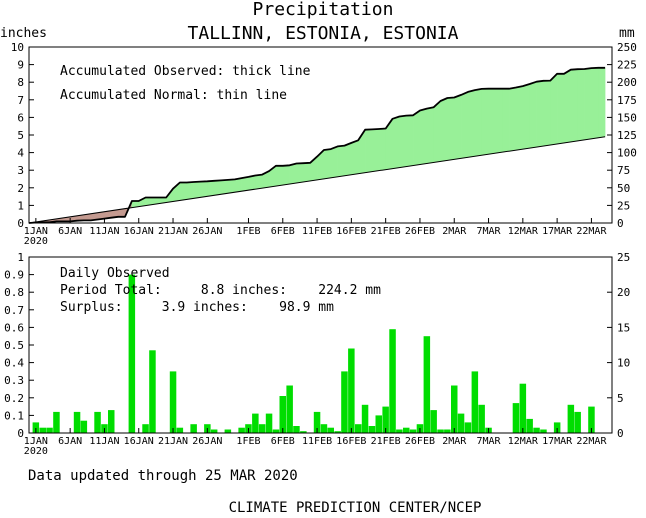 Image resolution: width=646 pixels, height=518 pixels. I want to click on accum-right-tick-label: 125, so click(627, 135).